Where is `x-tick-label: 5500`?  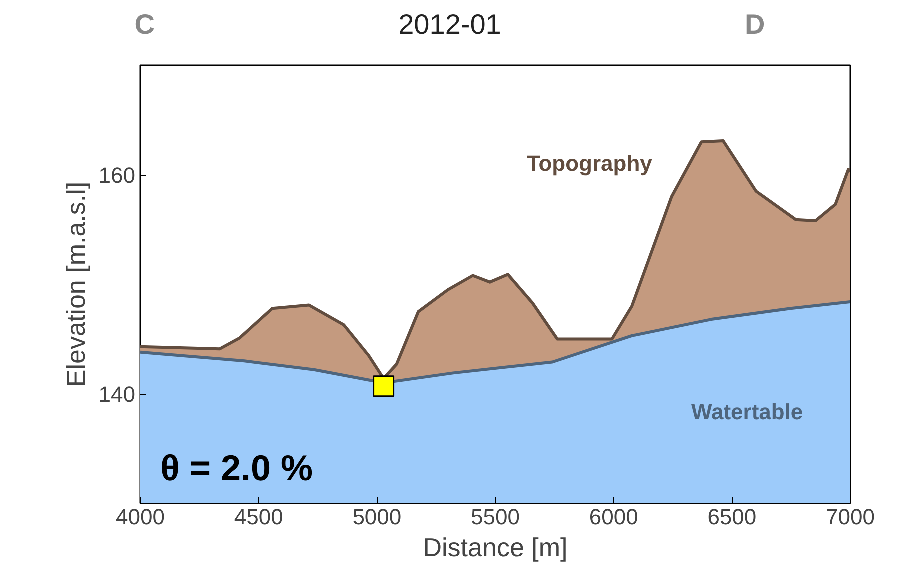
x-tick-label: 5500 is located at coordinates (495, 517).